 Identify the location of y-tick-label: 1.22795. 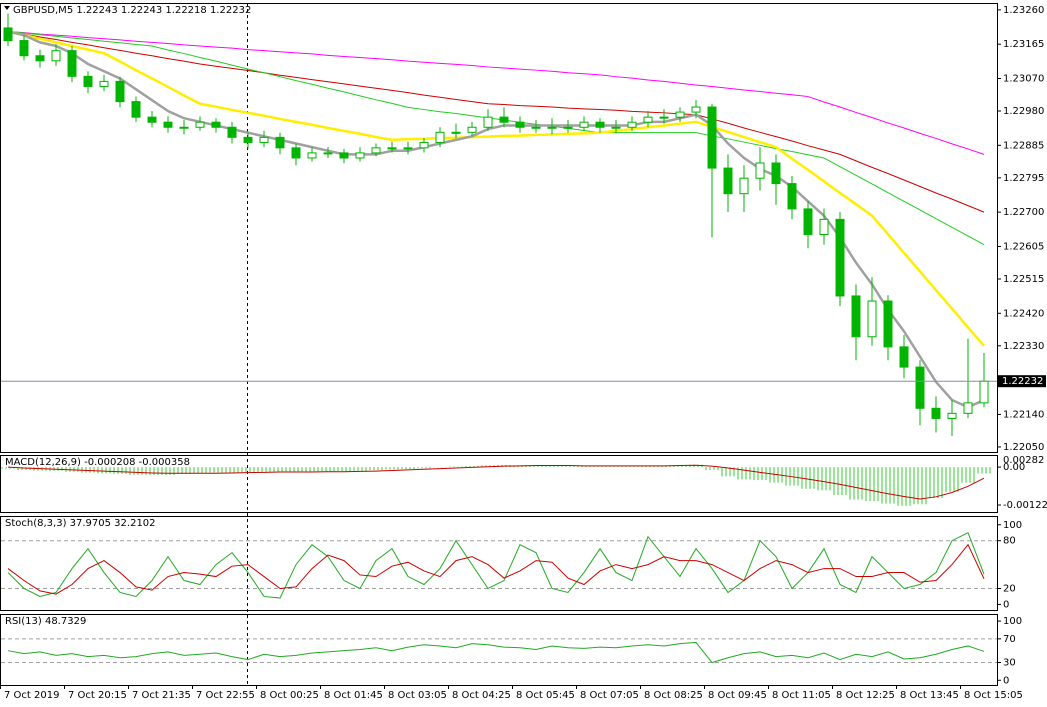
(1023, 178).